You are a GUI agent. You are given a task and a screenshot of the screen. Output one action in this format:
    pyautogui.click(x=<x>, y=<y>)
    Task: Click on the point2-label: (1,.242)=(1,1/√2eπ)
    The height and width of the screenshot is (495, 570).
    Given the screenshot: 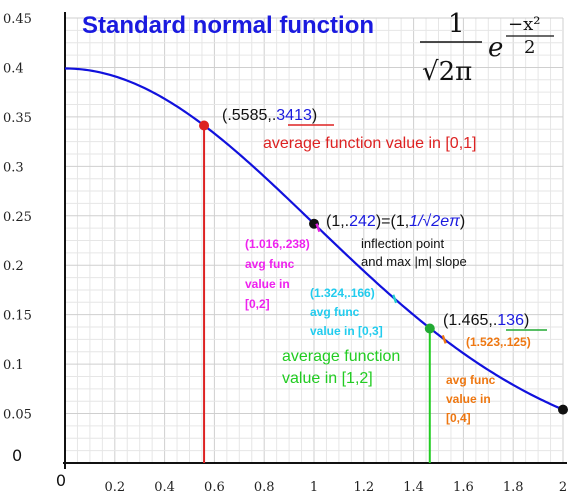 What is the action you would take?
    pyautogui.click(x=395, y=221)
    